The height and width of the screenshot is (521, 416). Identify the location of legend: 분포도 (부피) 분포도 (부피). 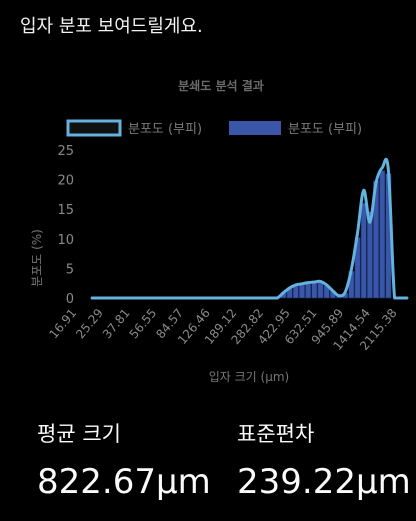
(214, 128).